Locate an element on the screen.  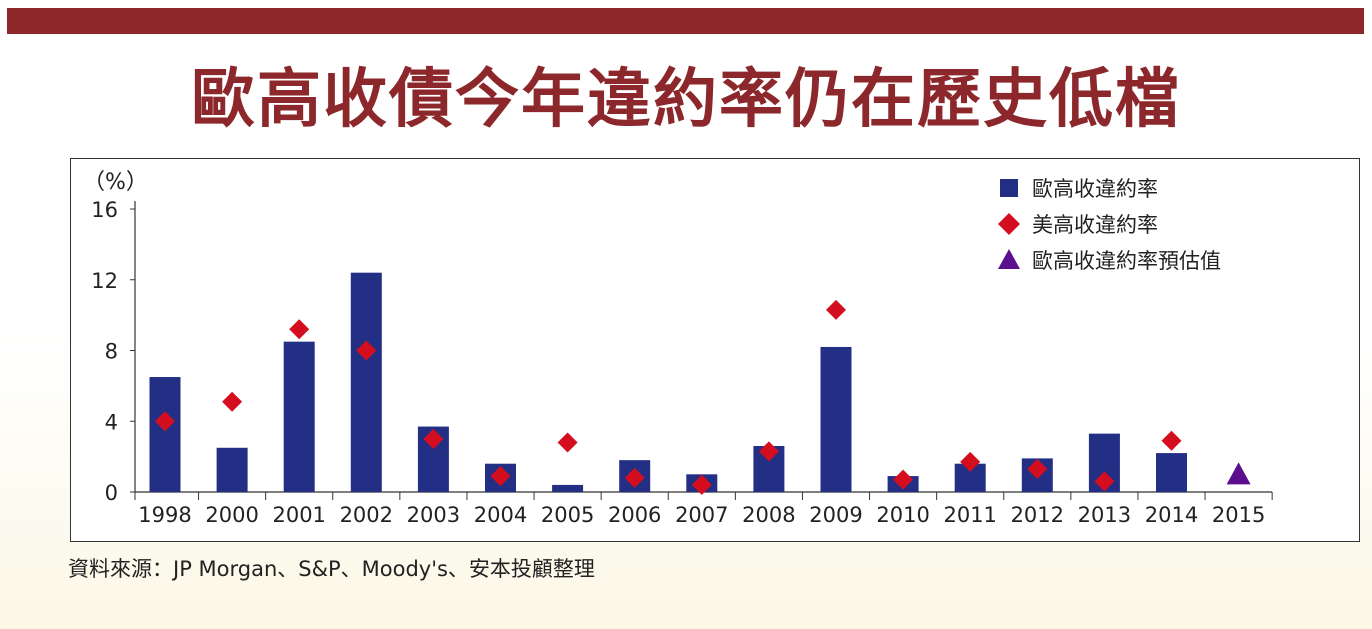
legend-label: 歐高收違約率預估值 is located at coordinates (1126, 261).